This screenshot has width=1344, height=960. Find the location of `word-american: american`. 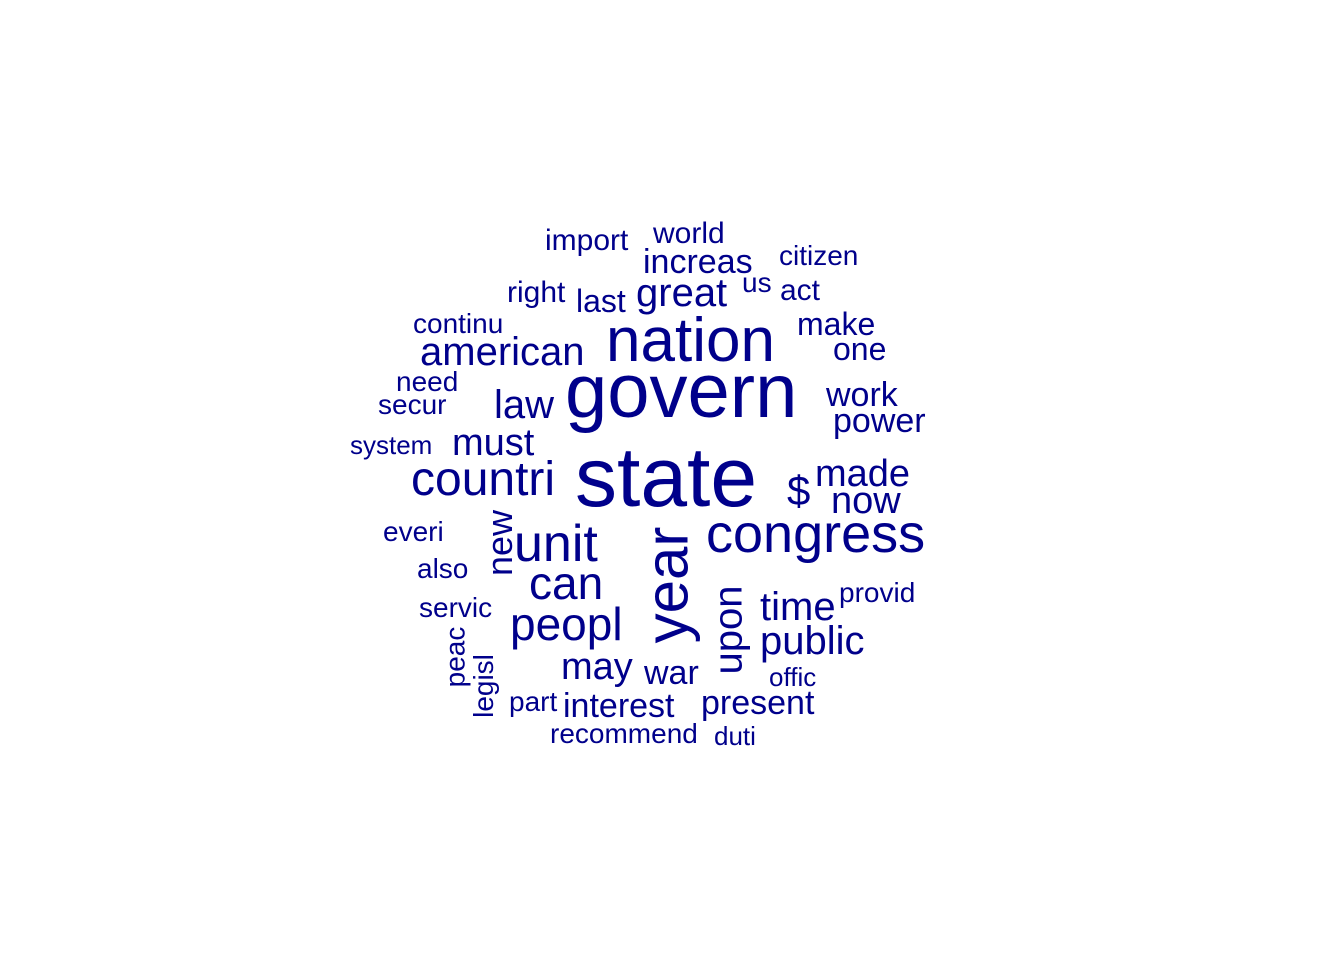

word-american: american is located at coordinates (502, 352).